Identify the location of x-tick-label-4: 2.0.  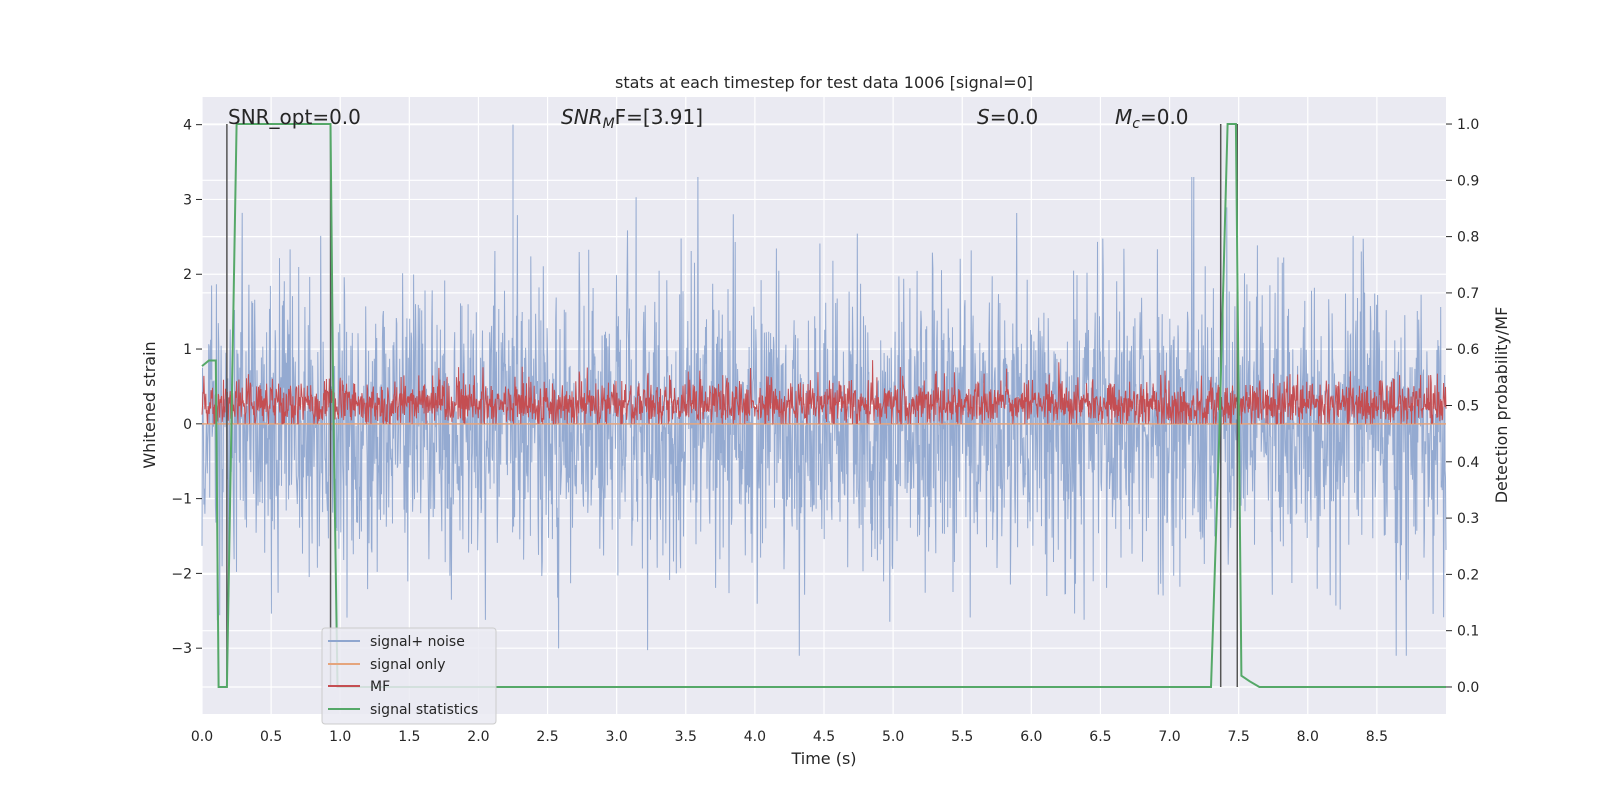
(478, 737).